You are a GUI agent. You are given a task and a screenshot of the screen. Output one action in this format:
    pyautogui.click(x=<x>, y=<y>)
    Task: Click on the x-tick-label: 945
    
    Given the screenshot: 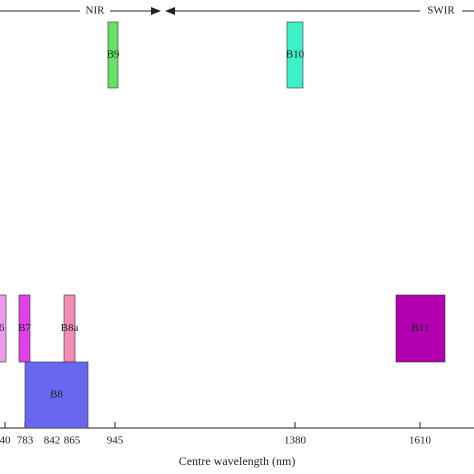 What is the action you would take?
    pyautogui.click(x=115, y=441)
    